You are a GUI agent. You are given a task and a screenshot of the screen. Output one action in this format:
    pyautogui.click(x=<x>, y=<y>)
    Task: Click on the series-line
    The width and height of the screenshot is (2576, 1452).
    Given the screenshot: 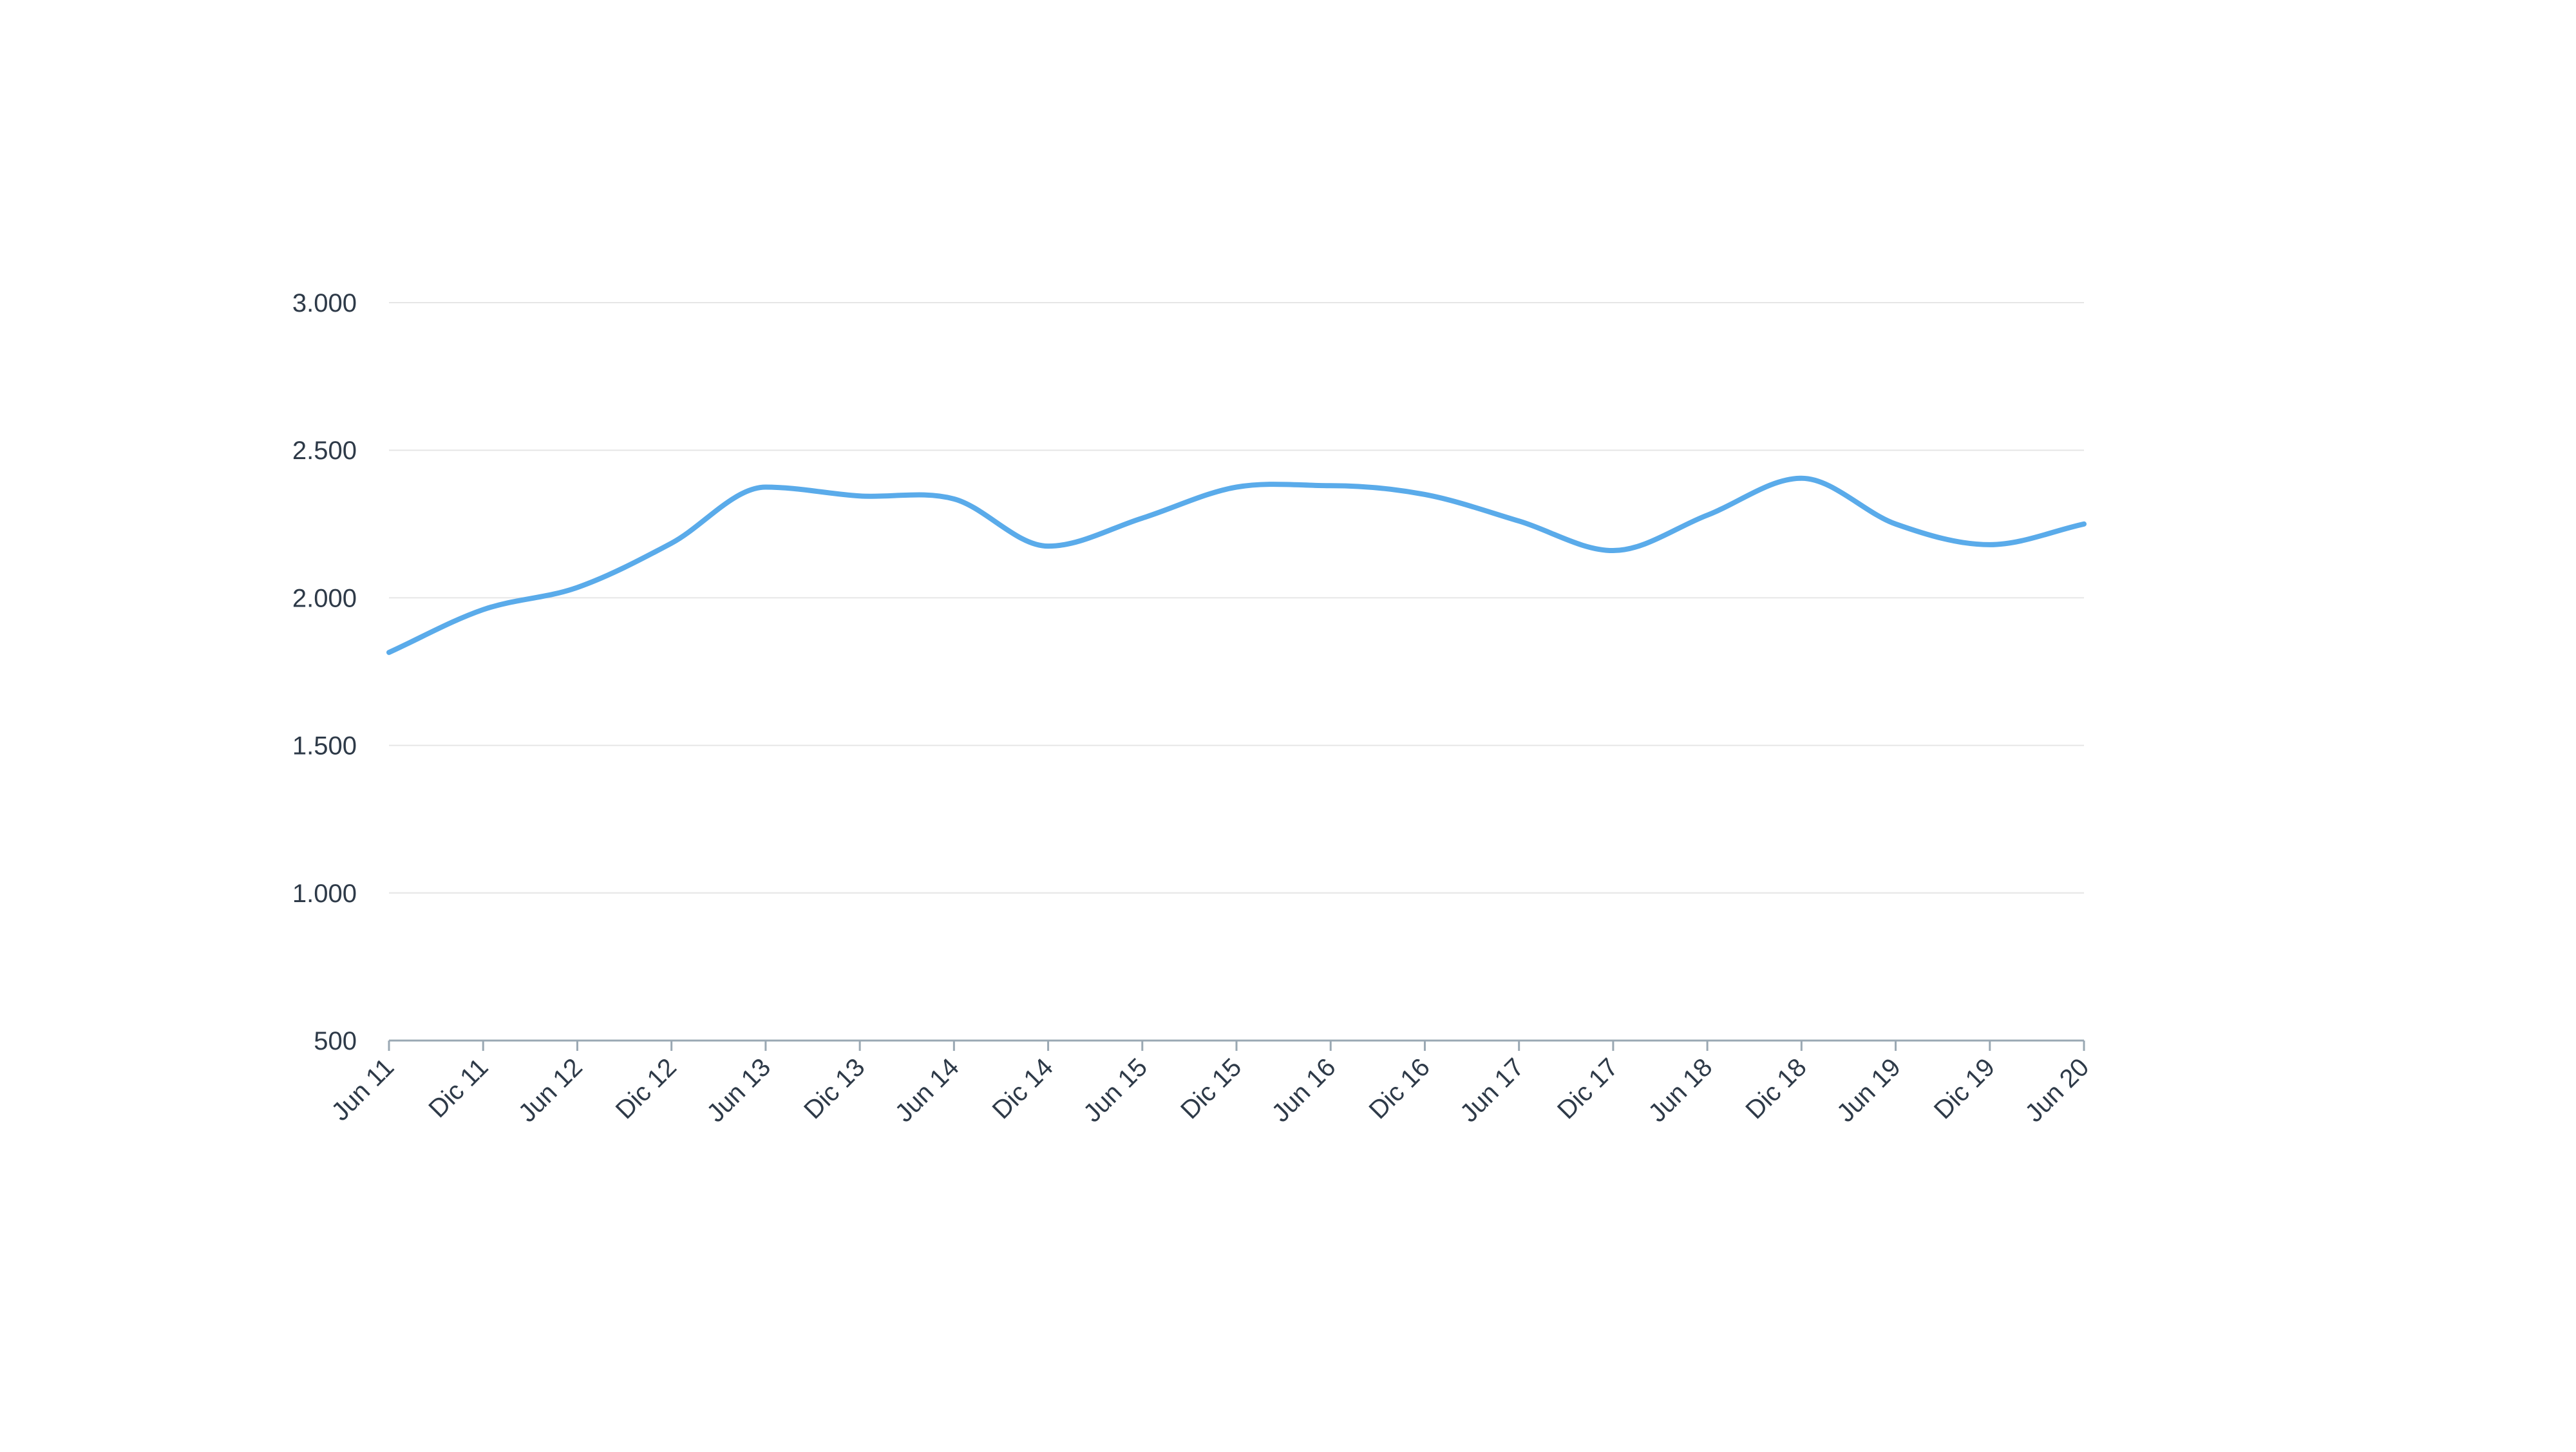 What is the action you would take?
    pyautogui.click(x=1236, y=565)
    